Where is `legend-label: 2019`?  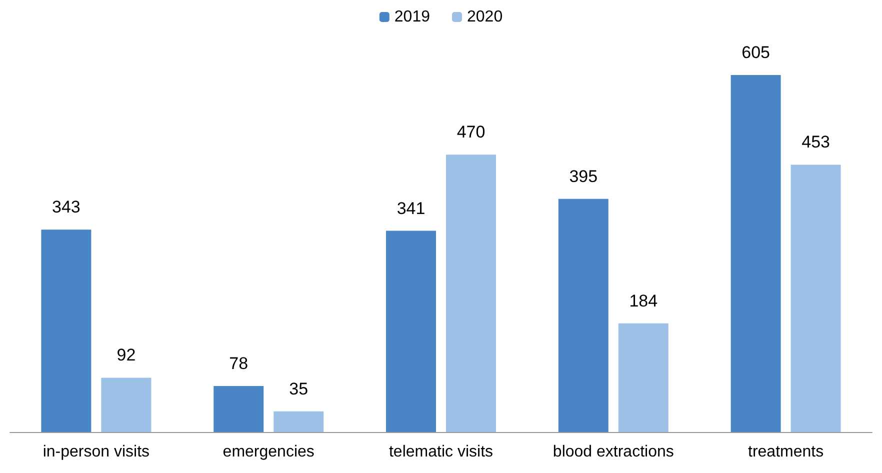
legend-label: 2019 is located at coordinates (412, 17).